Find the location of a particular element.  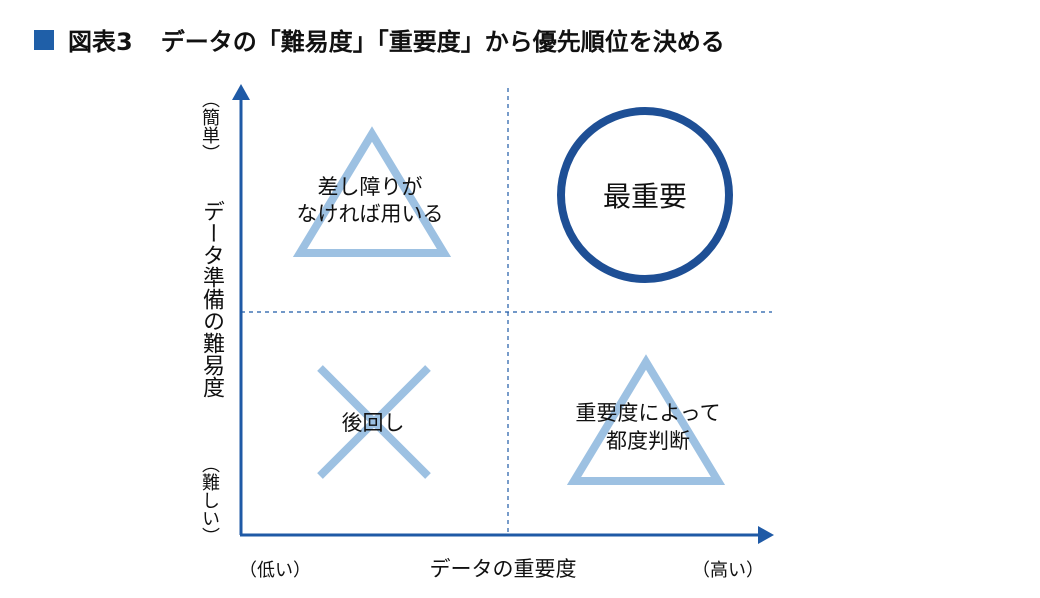

y-axis-top: （簡単） is located at coordinates (209, 126).